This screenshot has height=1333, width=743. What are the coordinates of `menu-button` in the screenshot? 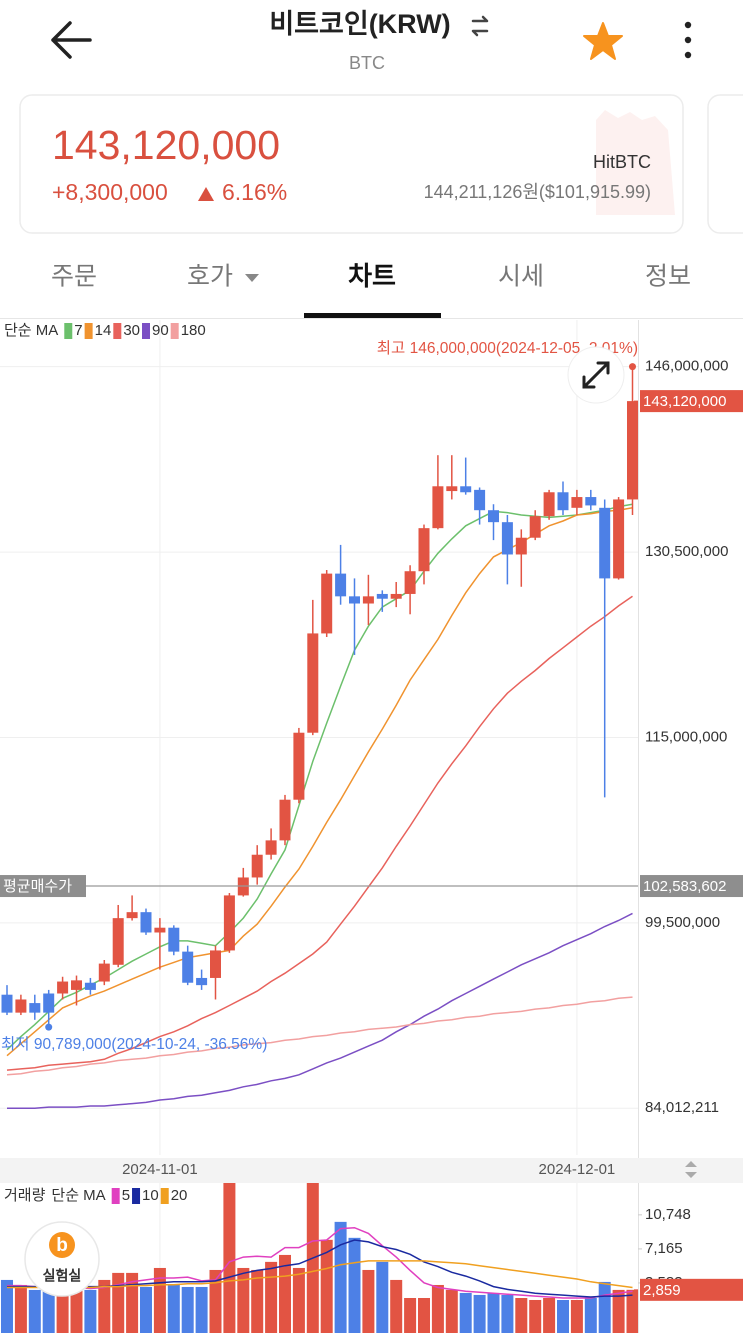 It's located at (688, 40).